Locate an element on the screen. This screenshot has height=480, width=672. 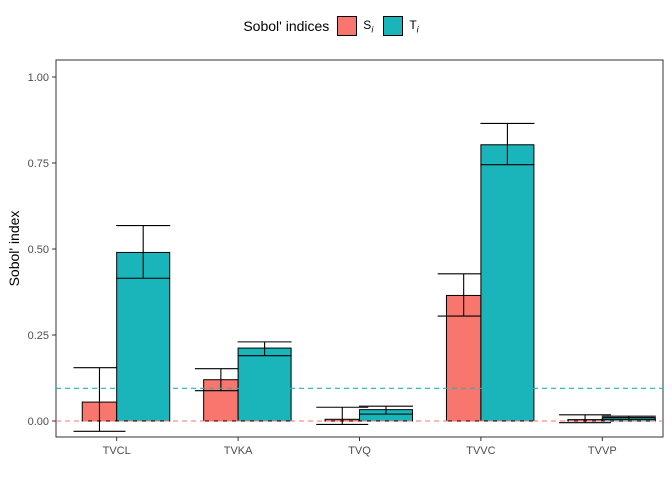
y-tick-label: 0.50 is located at coordinates (38, 250).